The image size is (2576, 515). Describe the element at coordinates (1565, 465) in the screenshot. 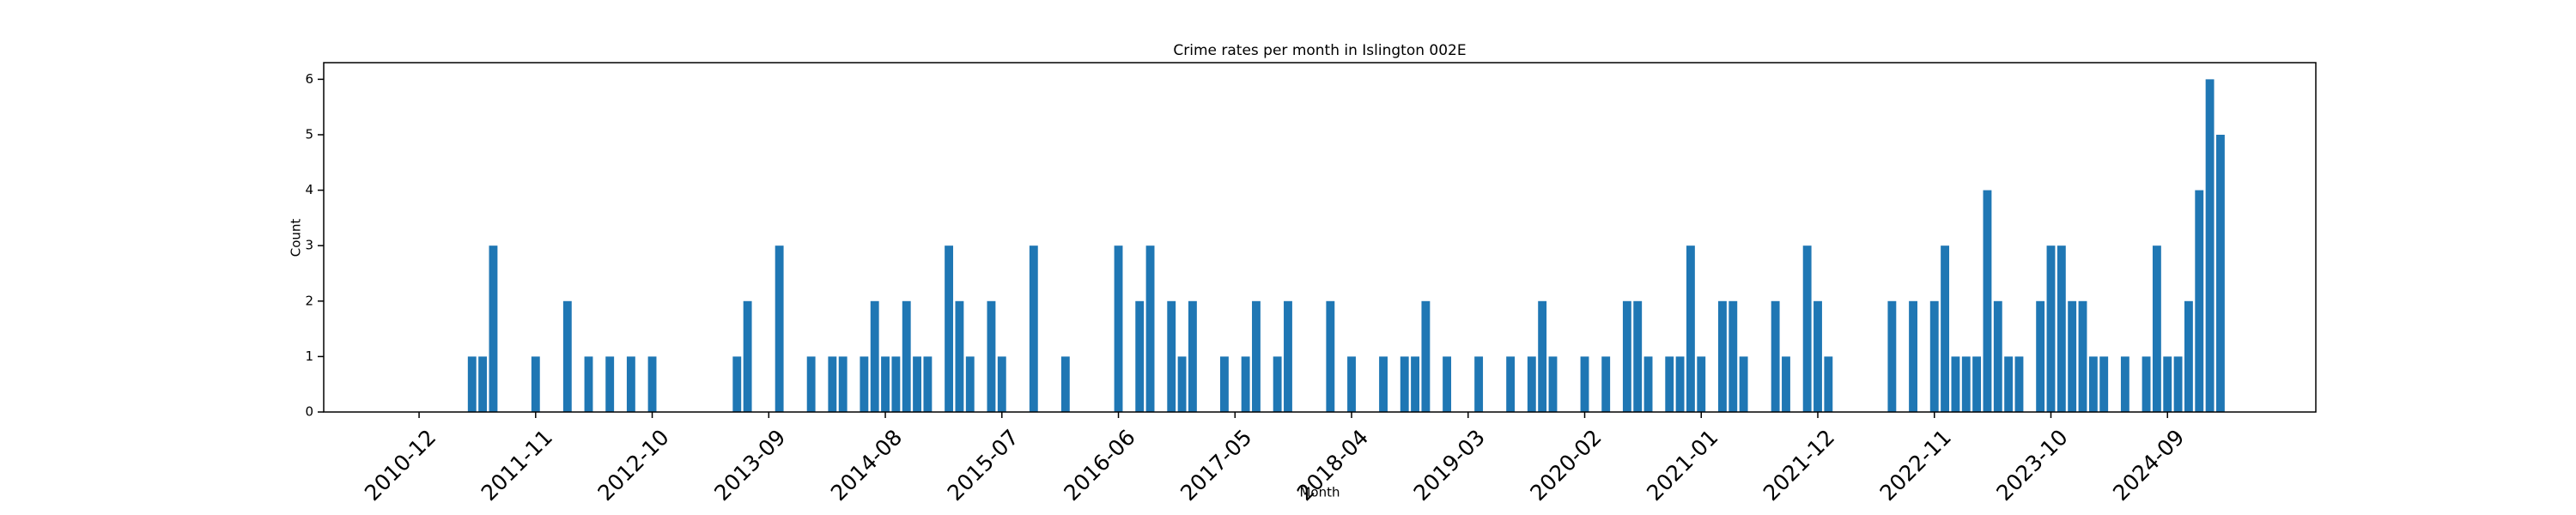

I see `x-tick-label: 2020-02` at that location.